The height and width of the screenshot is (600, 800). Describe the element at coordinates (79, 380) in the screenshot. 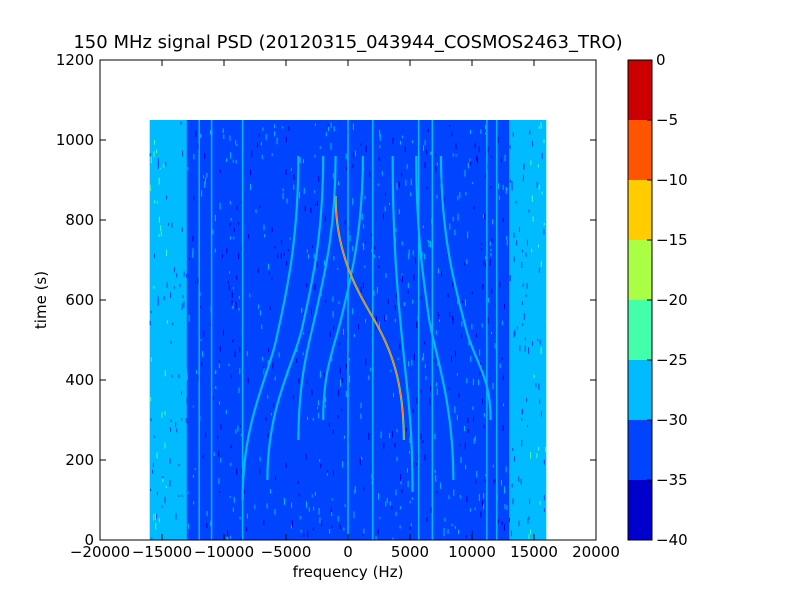

I see `y-tick-label: 400` at that location.